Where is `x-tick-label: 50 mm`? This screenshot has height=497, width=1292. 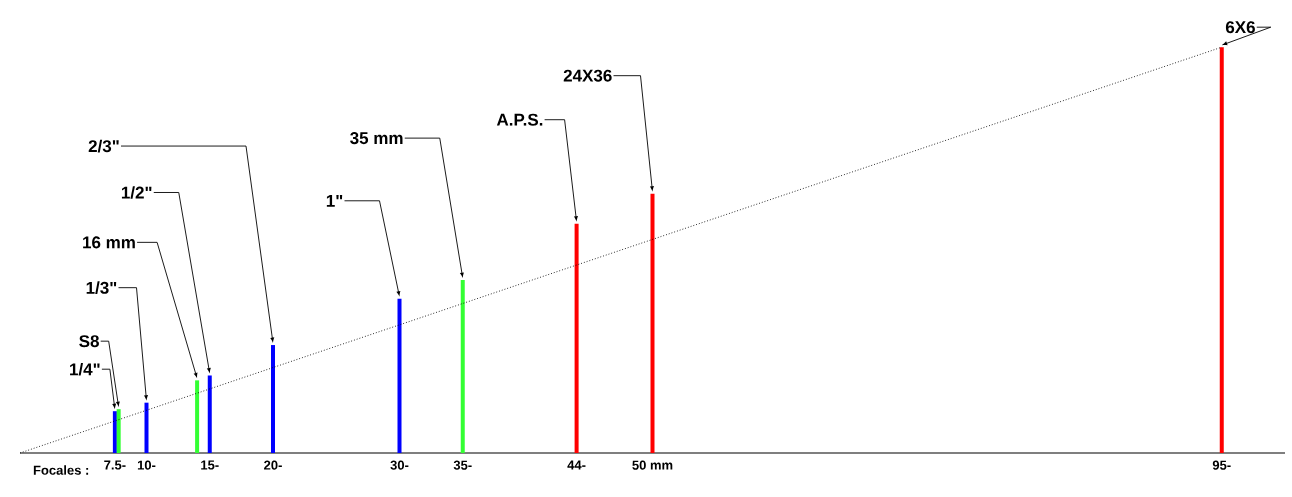 x-tick-label: 50 mm is located at coordinates (652, 465).